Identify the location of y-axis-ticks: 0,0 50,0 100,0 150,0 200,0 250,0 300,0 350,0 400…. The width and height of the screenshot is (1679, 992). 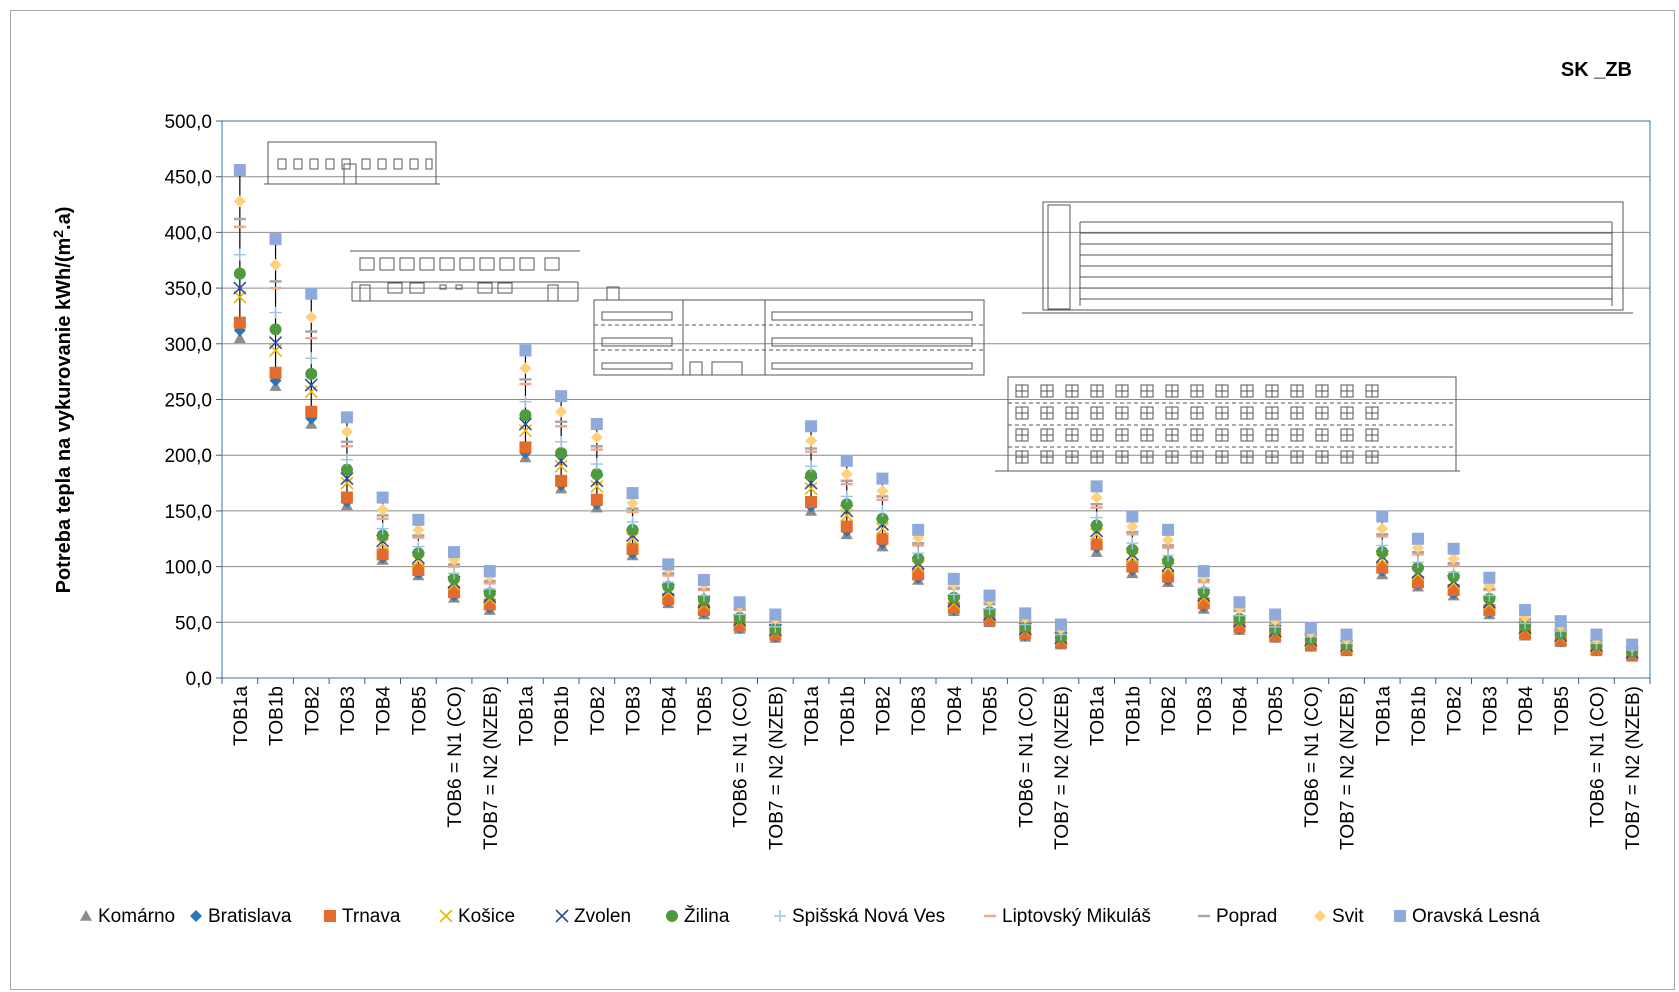
(188, 401).